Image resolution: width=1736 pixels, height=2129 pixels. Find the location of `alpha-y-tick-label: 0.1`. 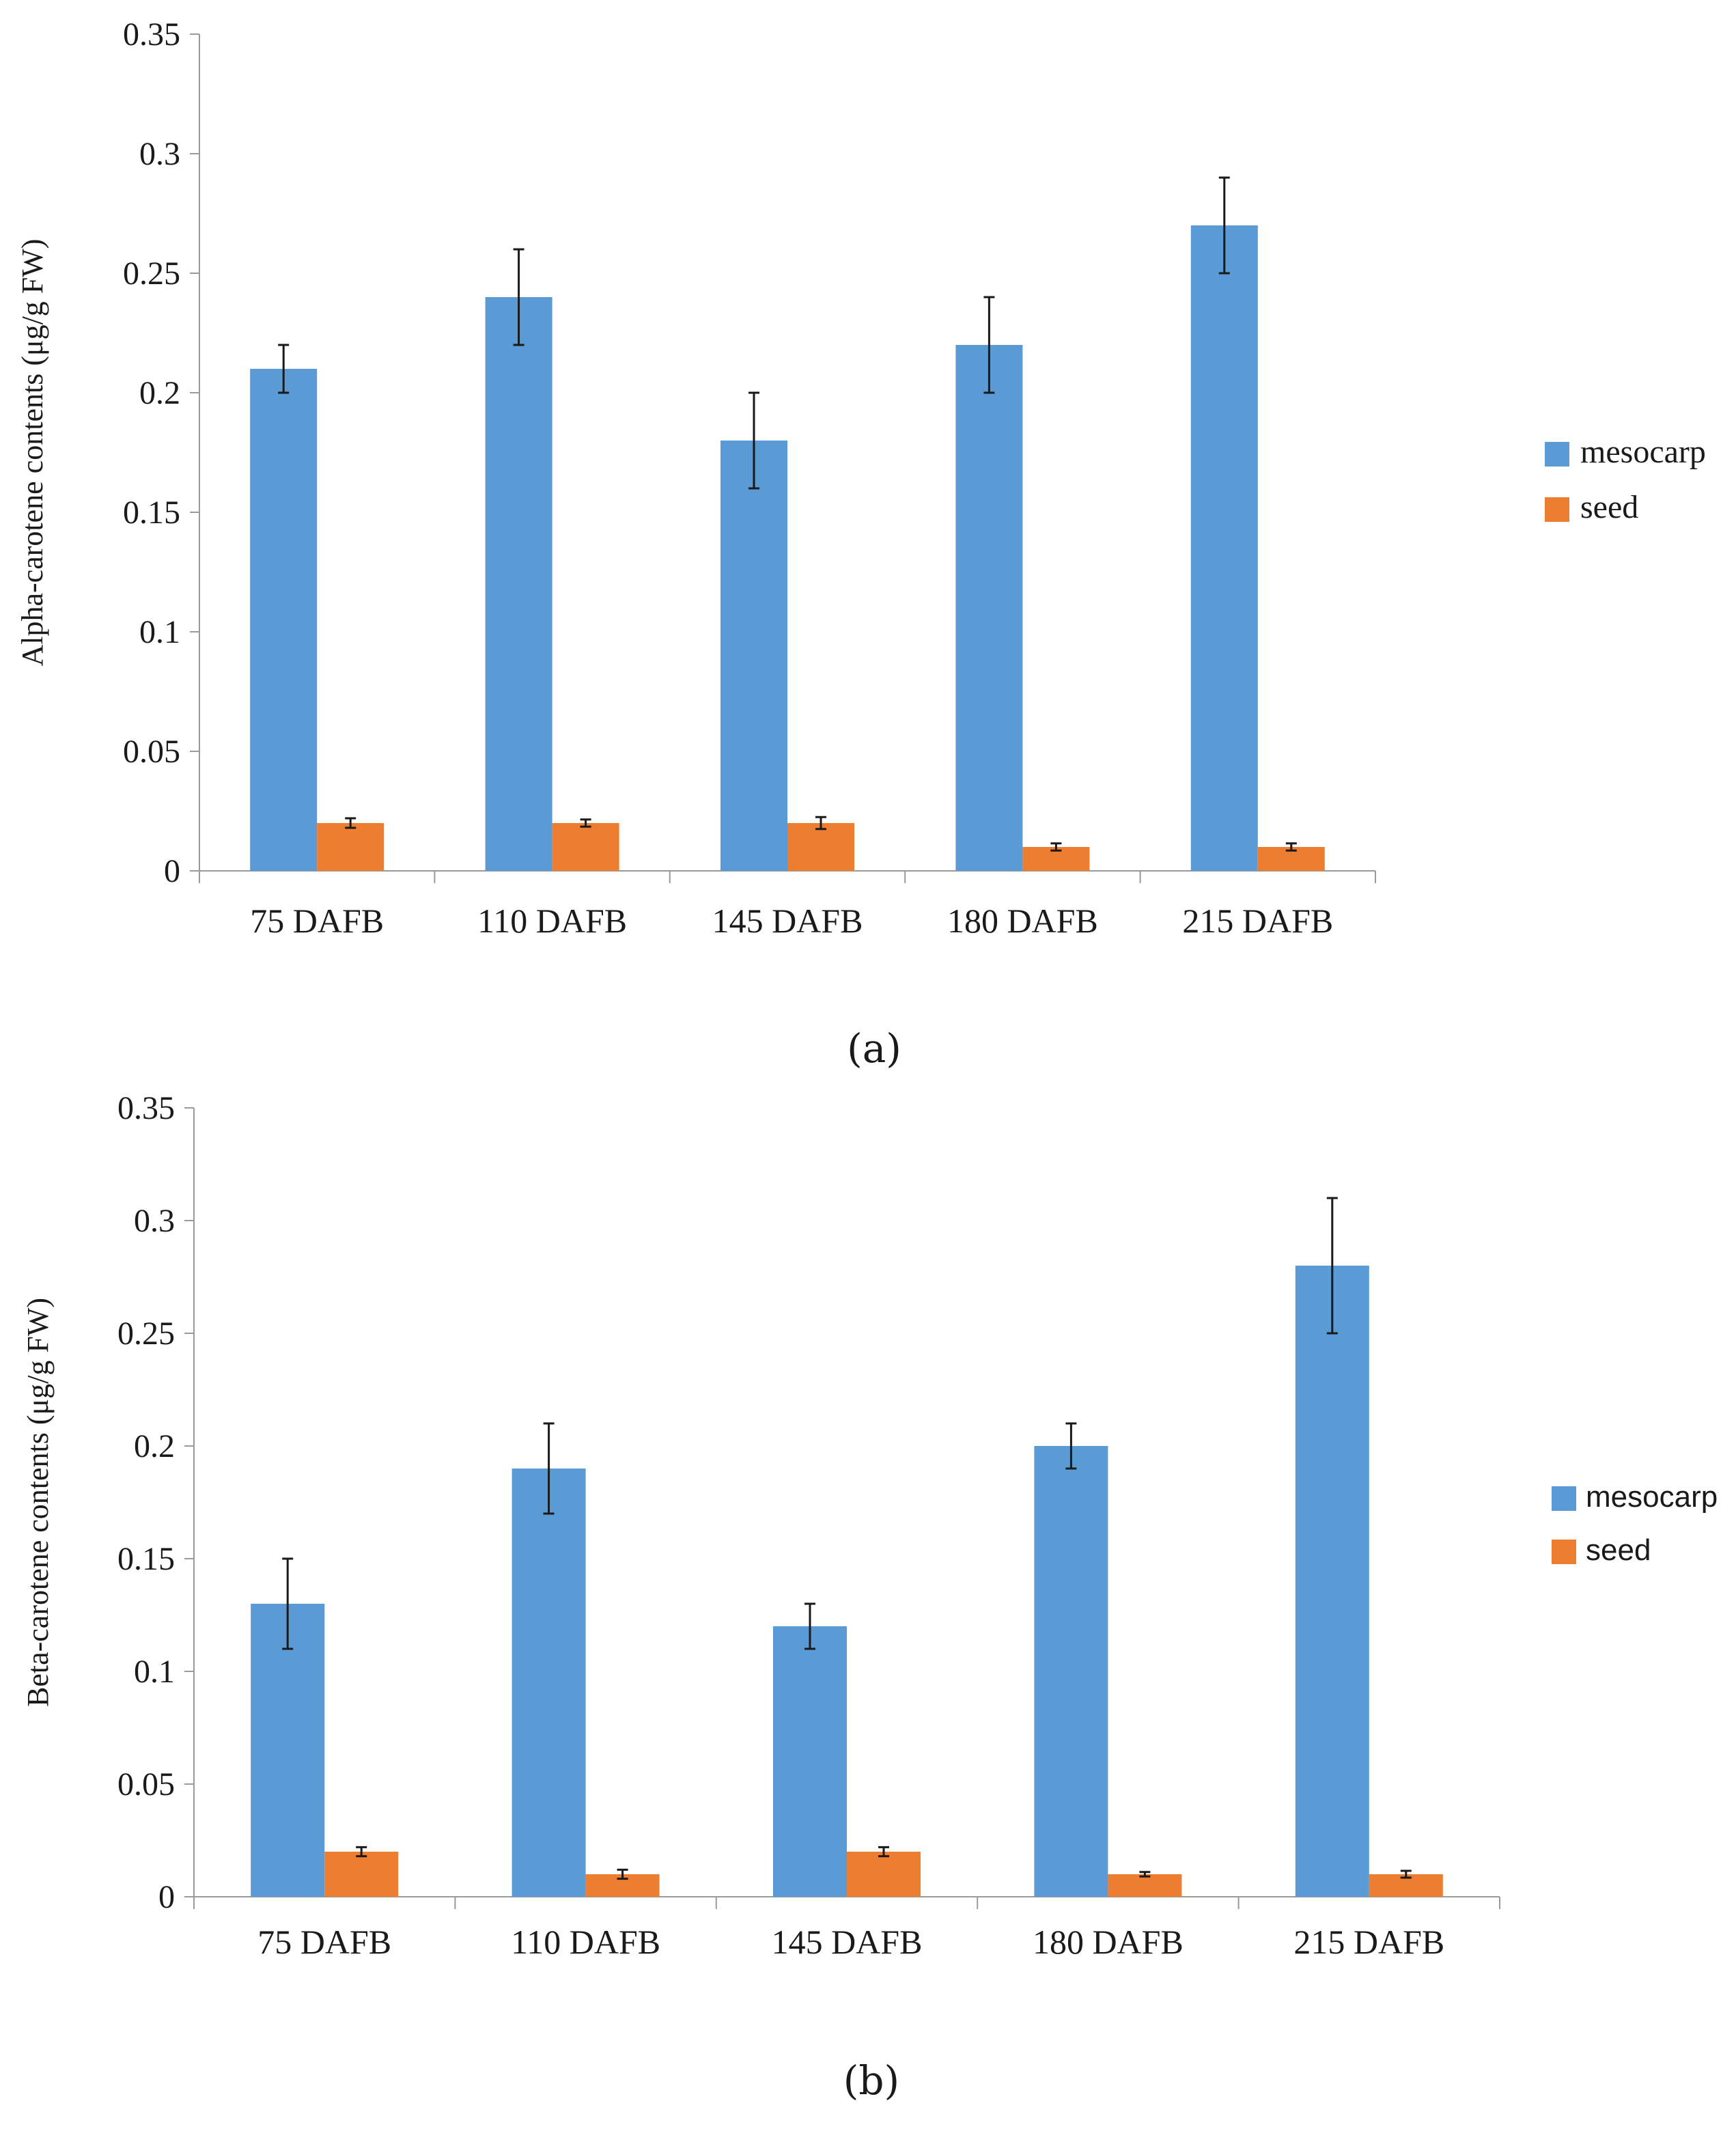

alpha-y-tick-label: 0.1 is located at coordinates (159, 632).